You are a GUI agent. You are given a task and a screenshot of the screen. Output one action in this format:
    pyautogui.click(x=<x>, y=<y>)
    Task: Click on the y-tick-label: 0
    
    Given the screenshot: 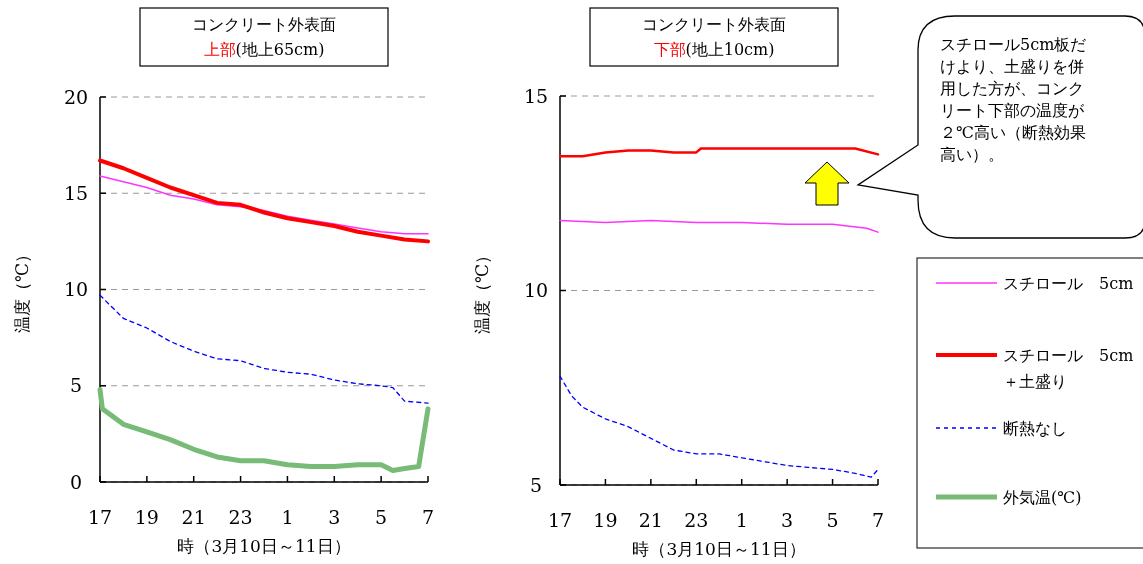 What is the action you would take?
    pyautogui.click(x=76, y=481)
    